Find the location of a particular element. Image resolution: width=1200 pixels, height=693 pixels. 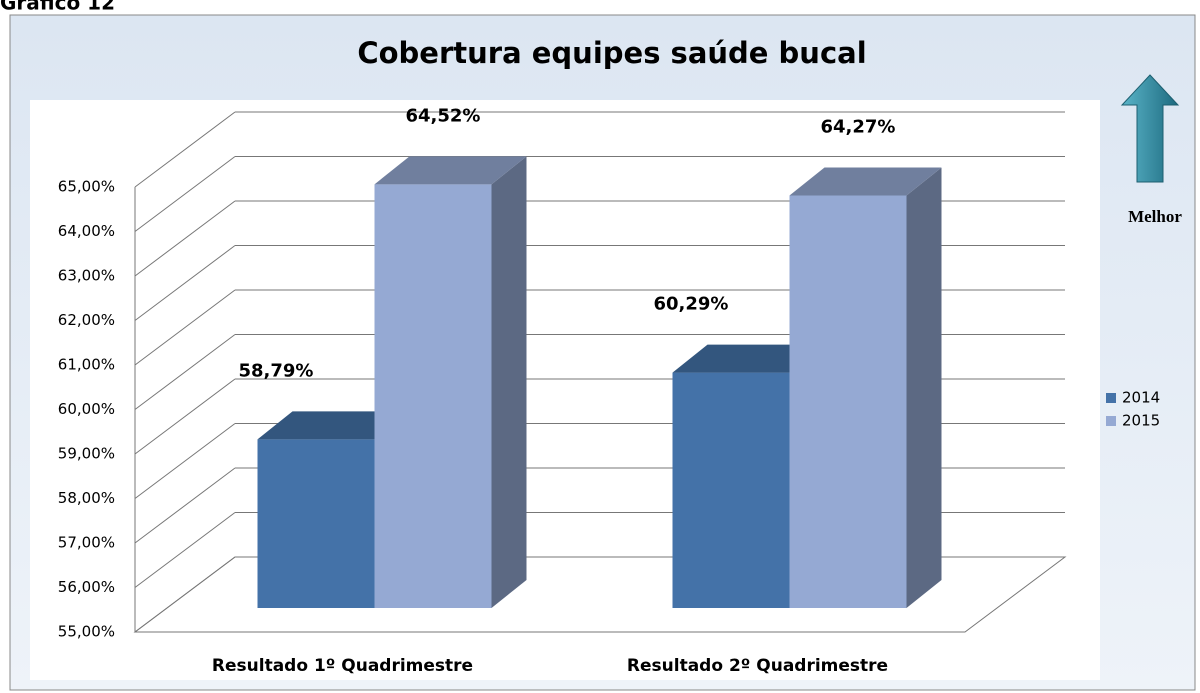

chart-title: Cobertura equipes saúde bucal is located at coordinates (611, 53).